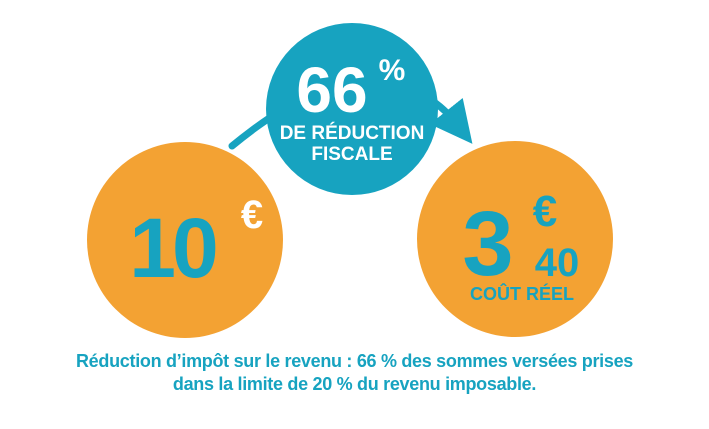 The image size is (709, 429). What do you see at coordinates (172, 248) in the screenshot?
I see `donation-amount: 10` at bounding box center [172, 248].